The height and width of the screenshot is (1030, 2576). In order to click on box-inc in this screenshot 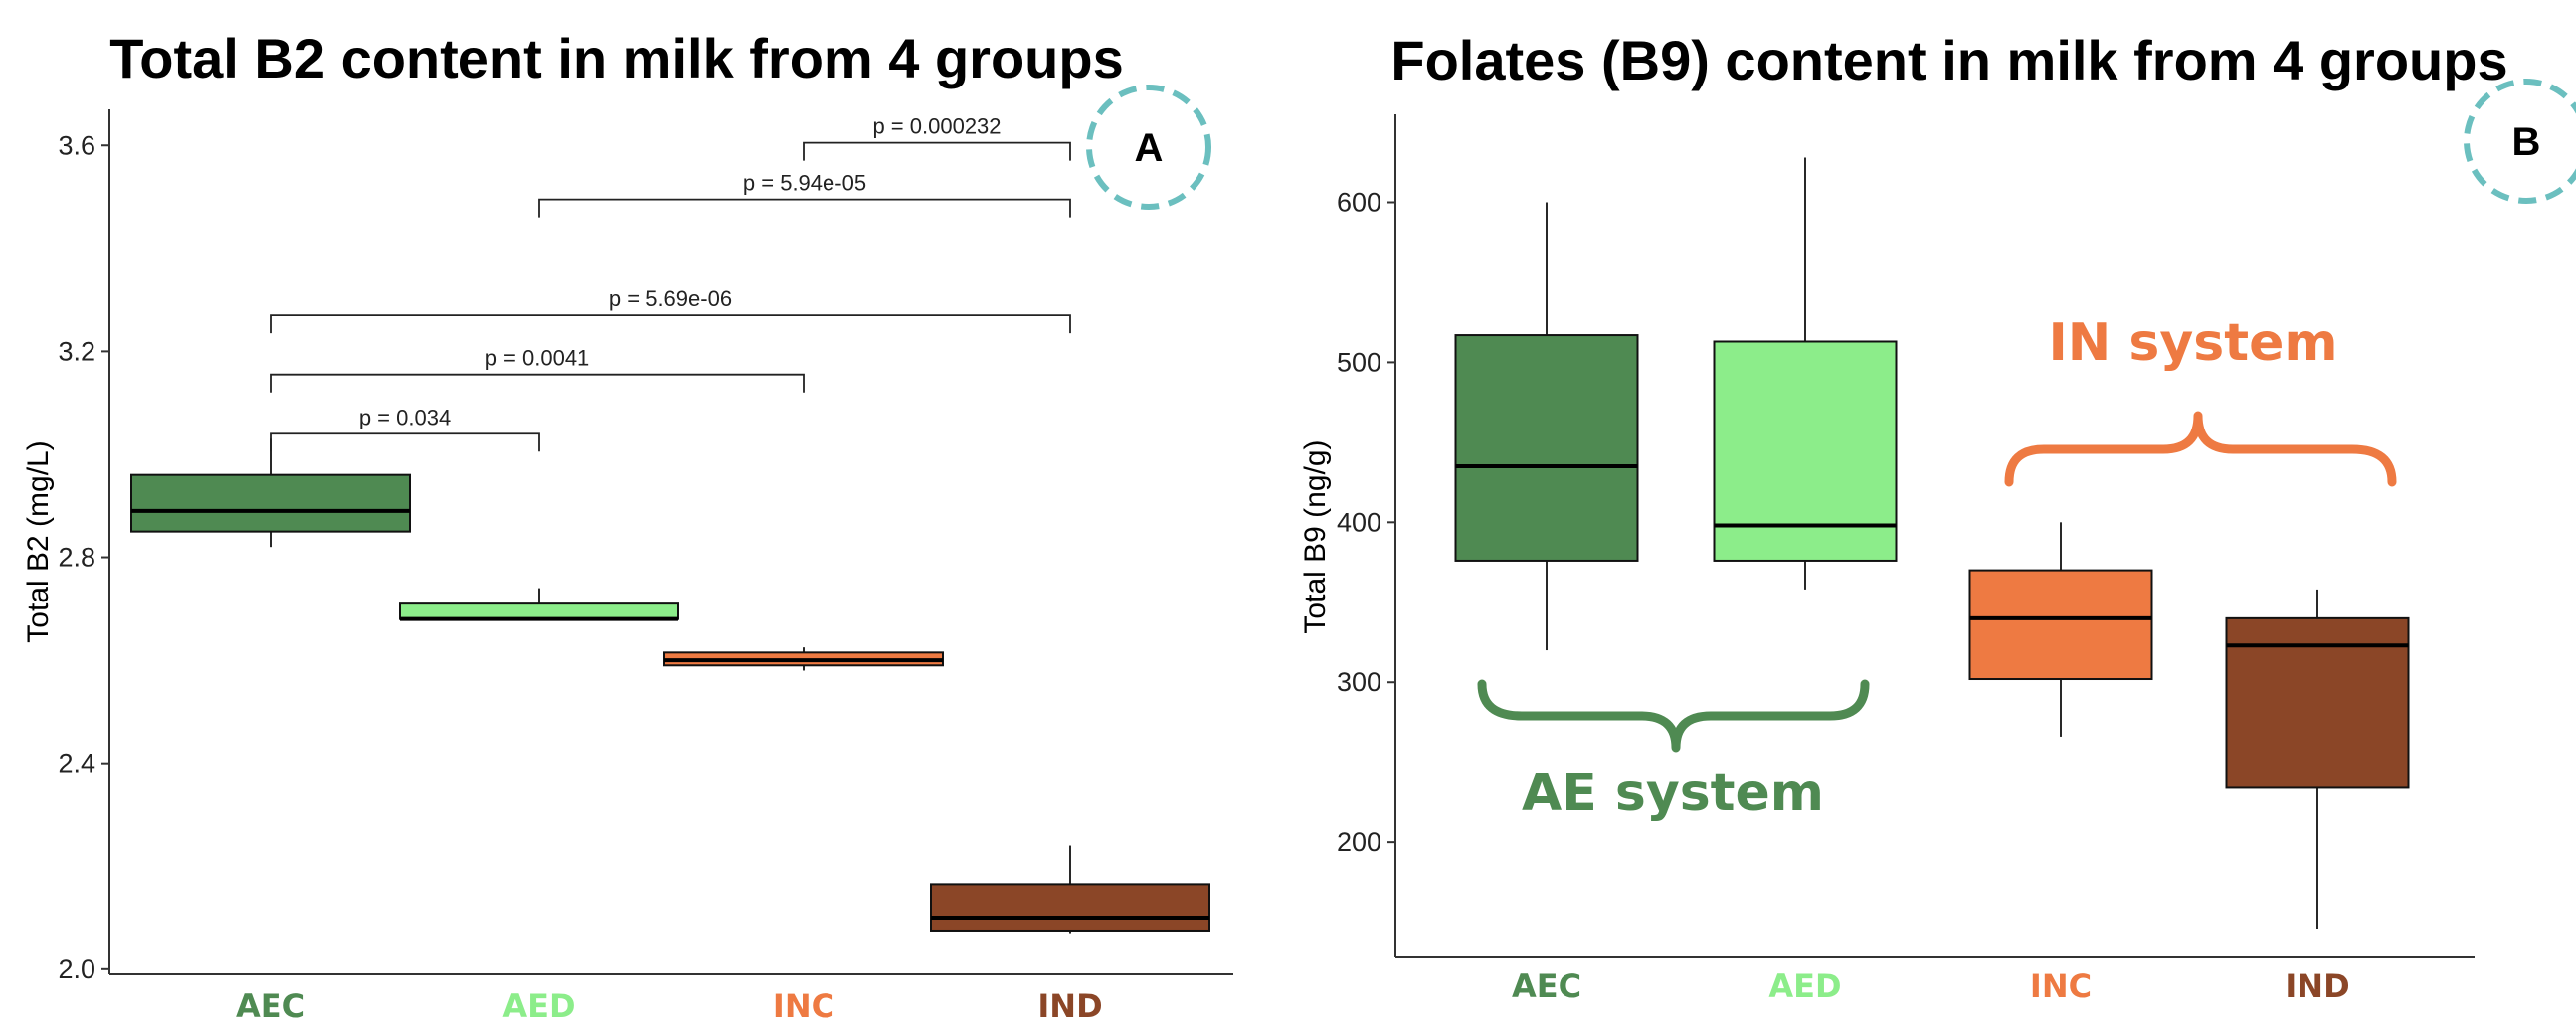, I will do `click(2060, 625)`.